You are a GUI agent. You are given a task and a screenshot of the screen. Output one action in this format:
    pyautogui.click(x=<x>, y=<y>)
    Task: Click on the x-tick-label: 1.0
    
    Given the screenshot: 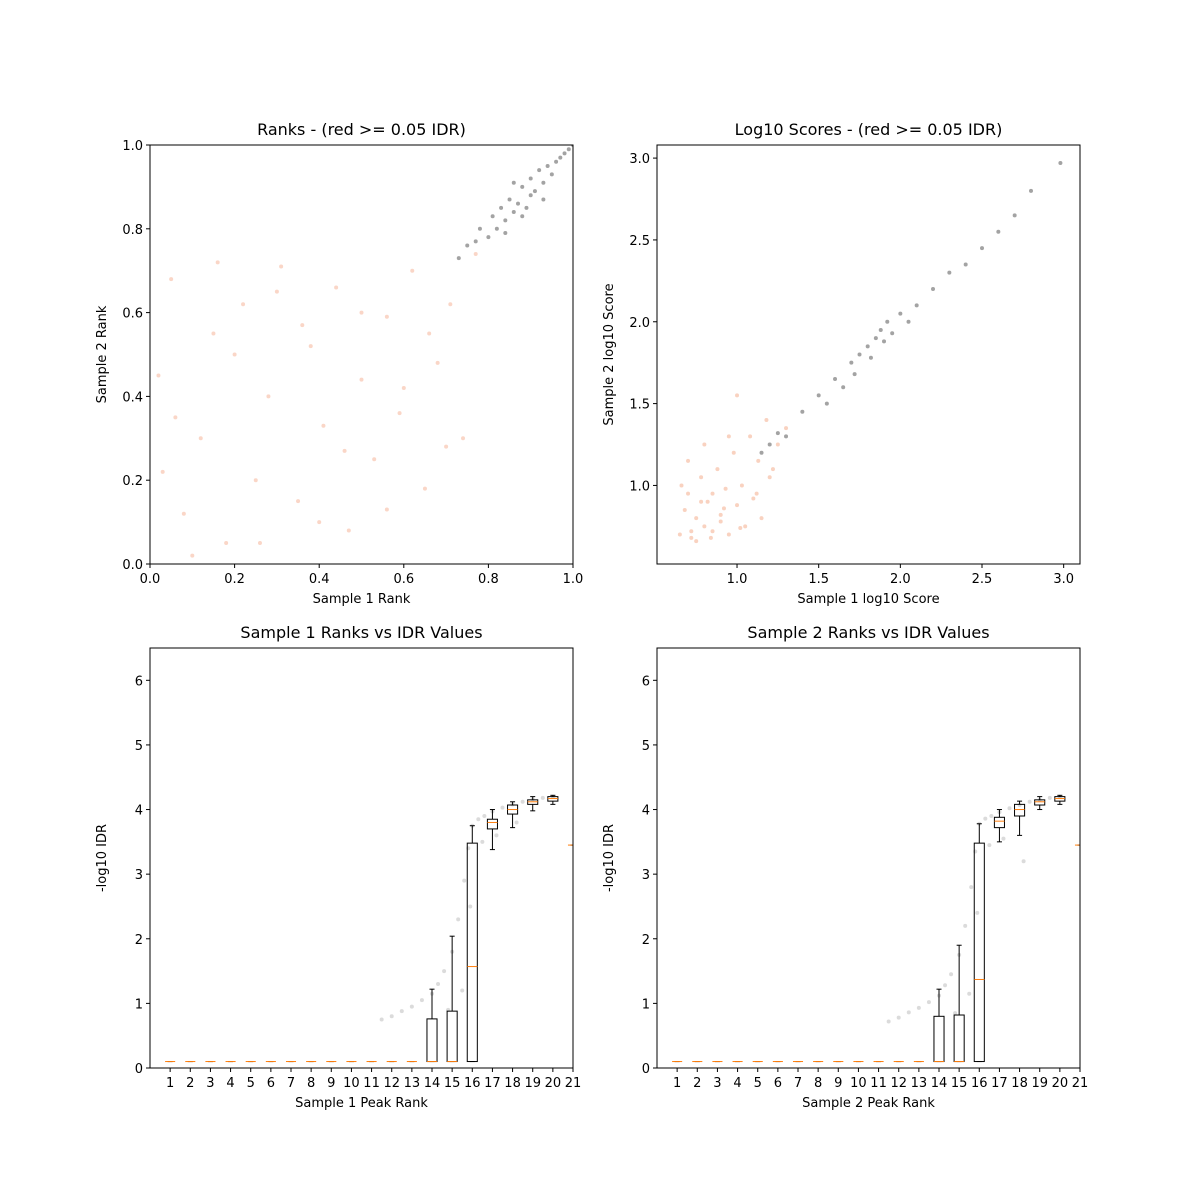 What is the action you would take?
    pyautogui.click(x=573, y=579)
    